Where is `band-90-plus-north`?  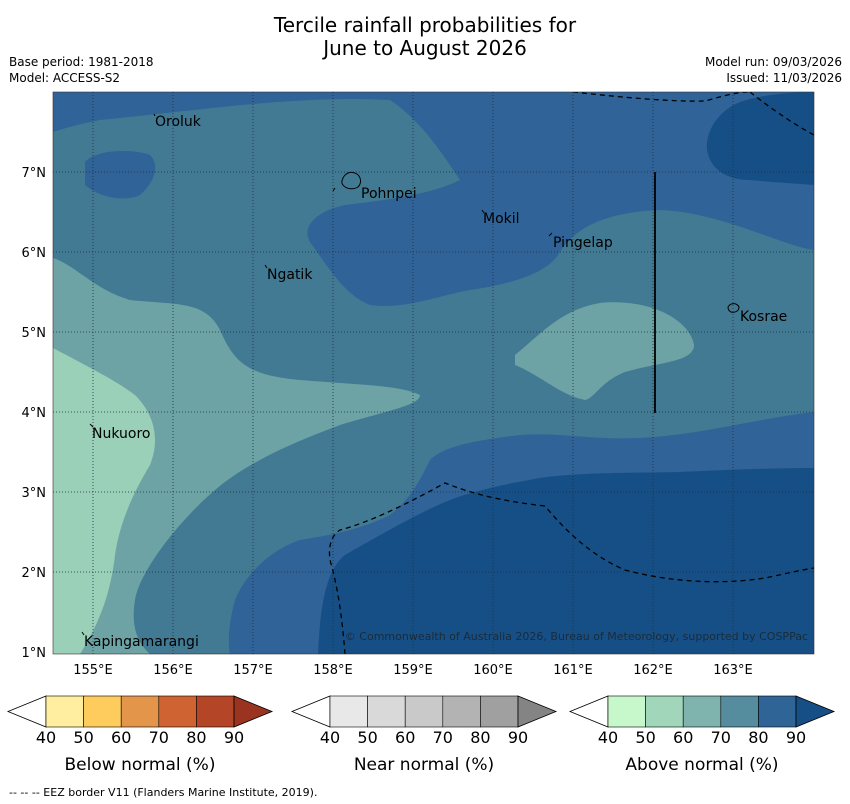
band-90-plus-north is located at coordinates (760, 138).